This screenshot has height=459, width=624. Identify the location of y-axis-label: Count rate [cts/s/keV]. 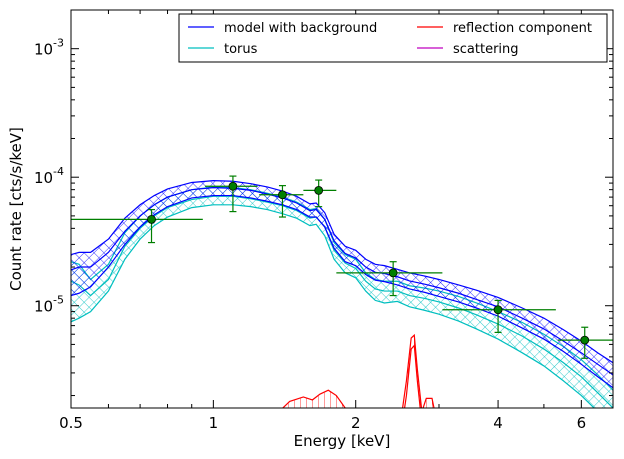
(16, 209).